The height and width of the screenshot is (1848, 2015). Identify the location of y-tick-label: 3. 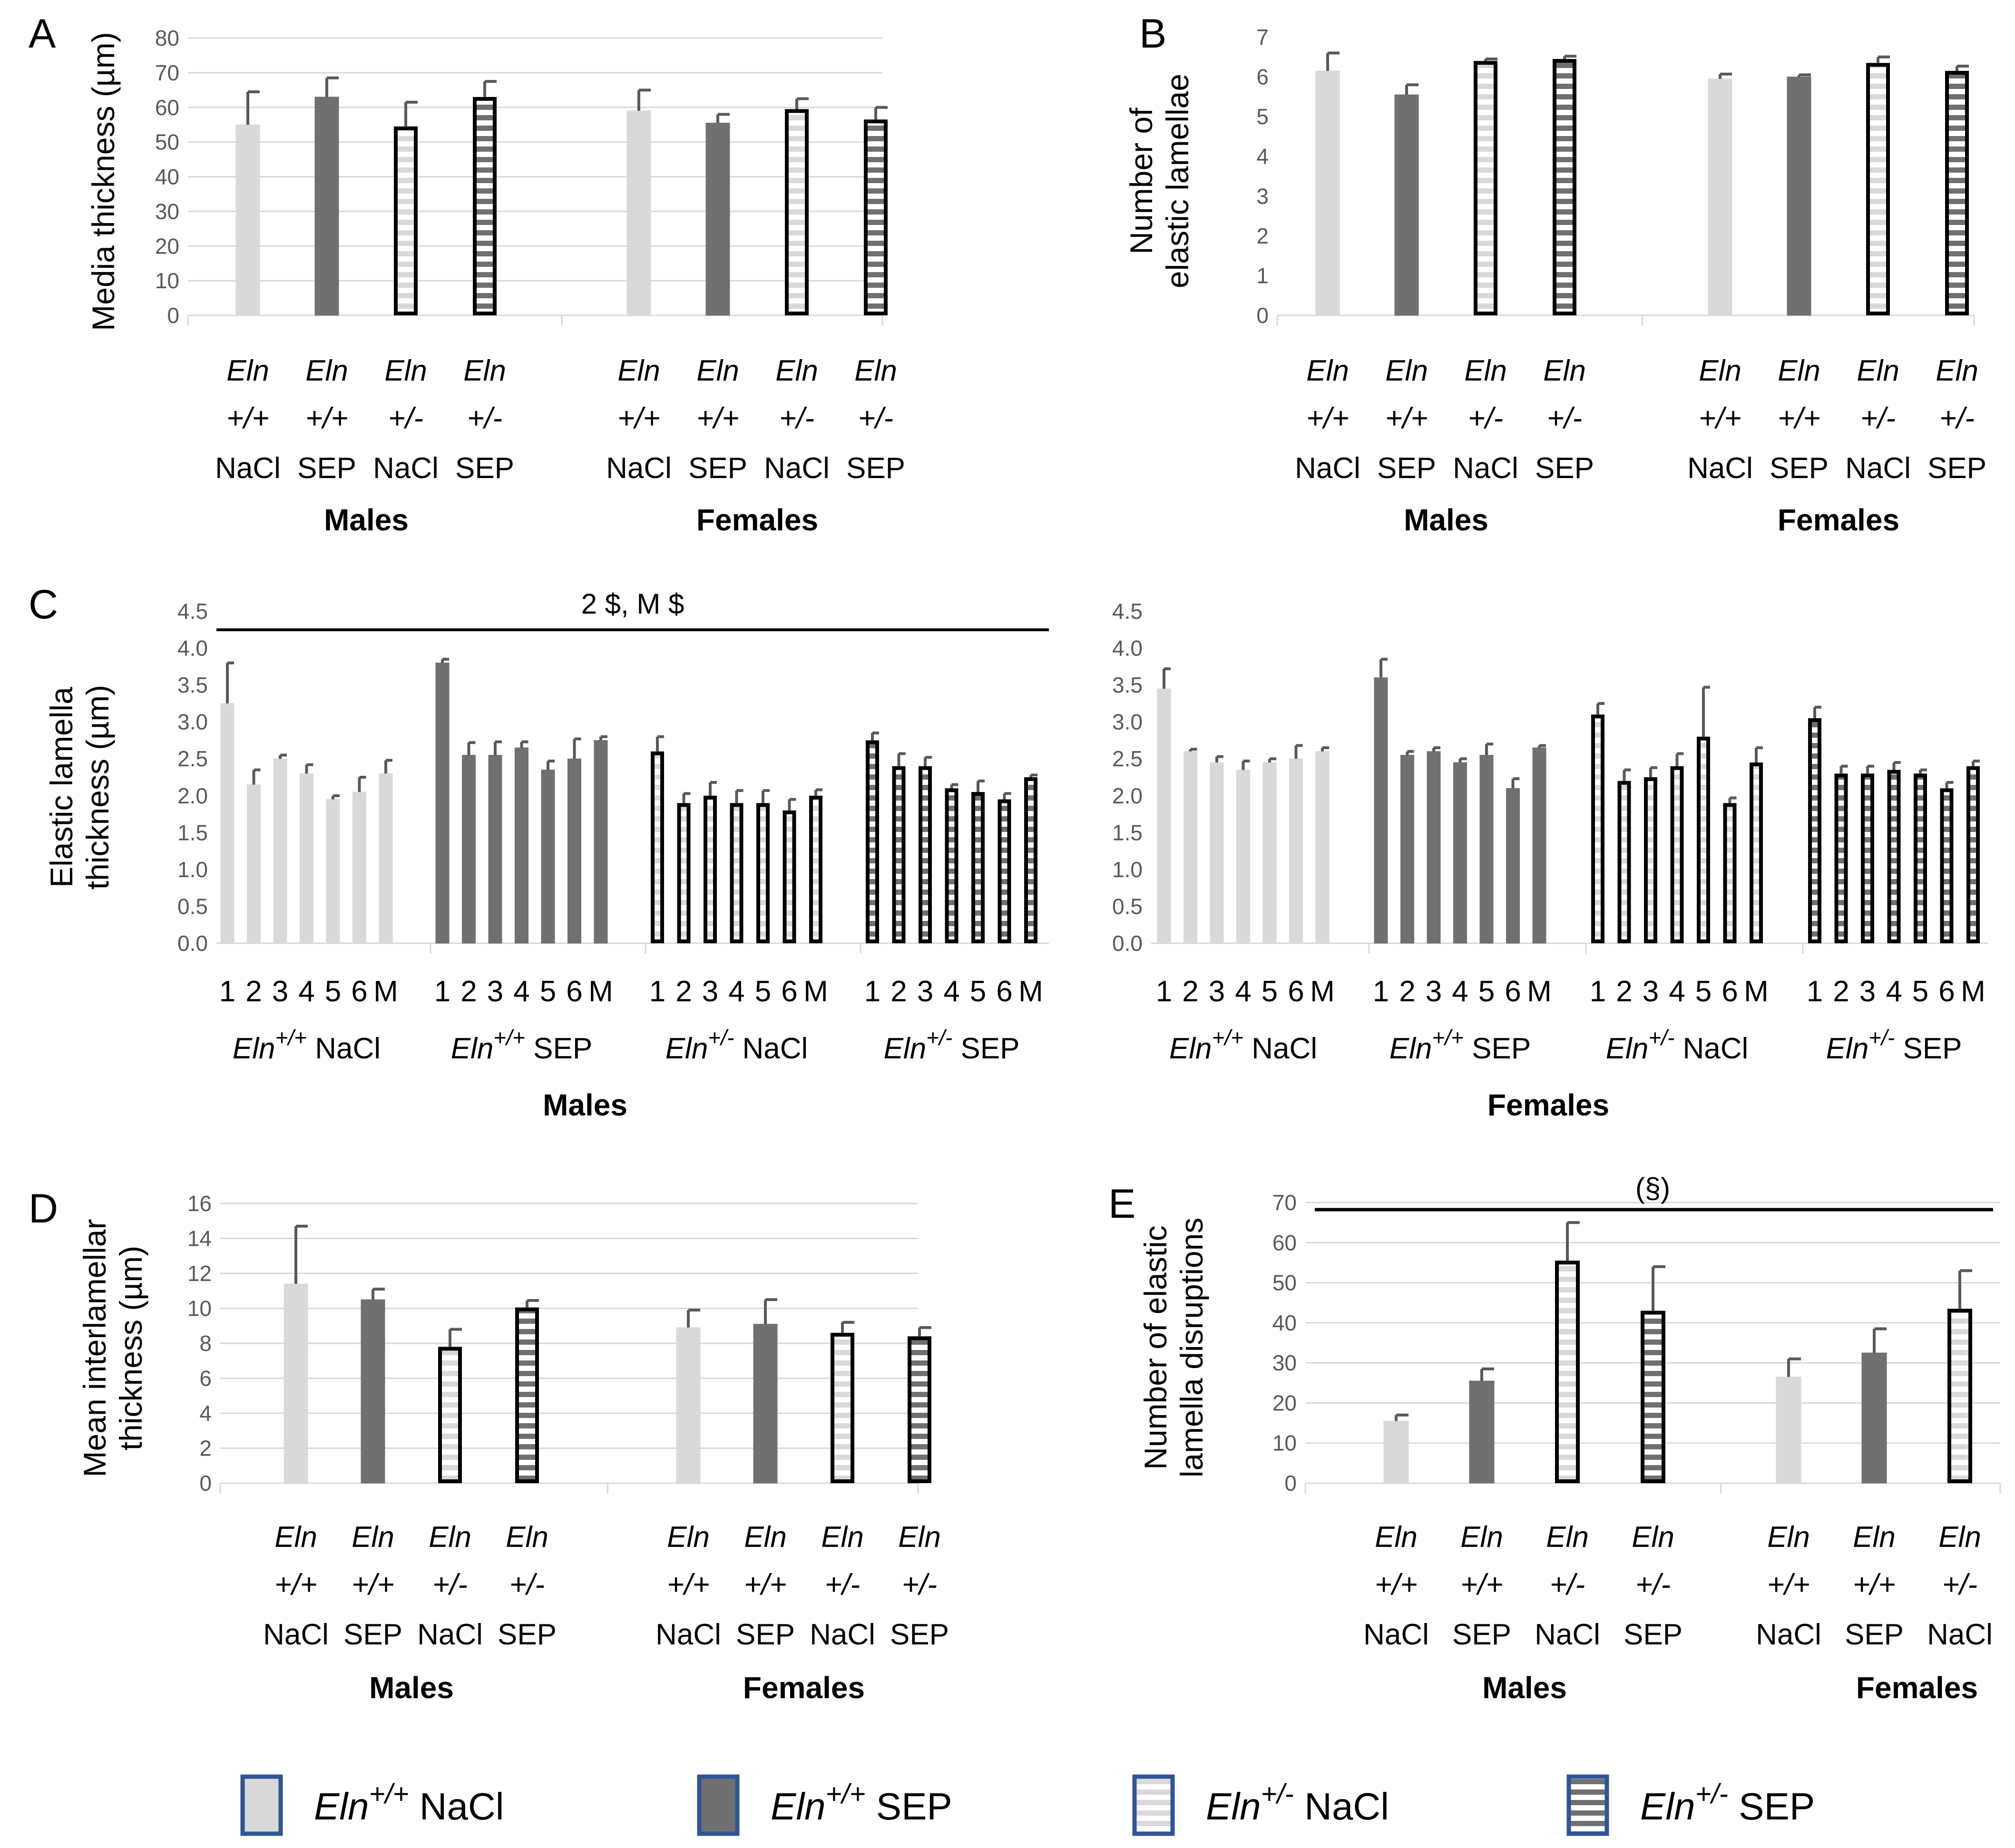
(1263, 196).